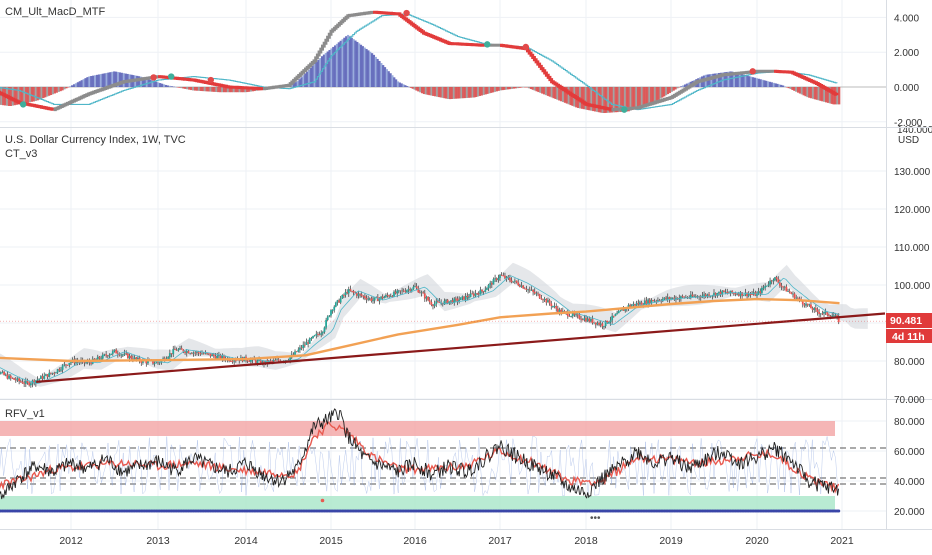  Describe the element at coordinates (595, 518) in the screenshot. I see `rfv-more-label: •••` at that location.